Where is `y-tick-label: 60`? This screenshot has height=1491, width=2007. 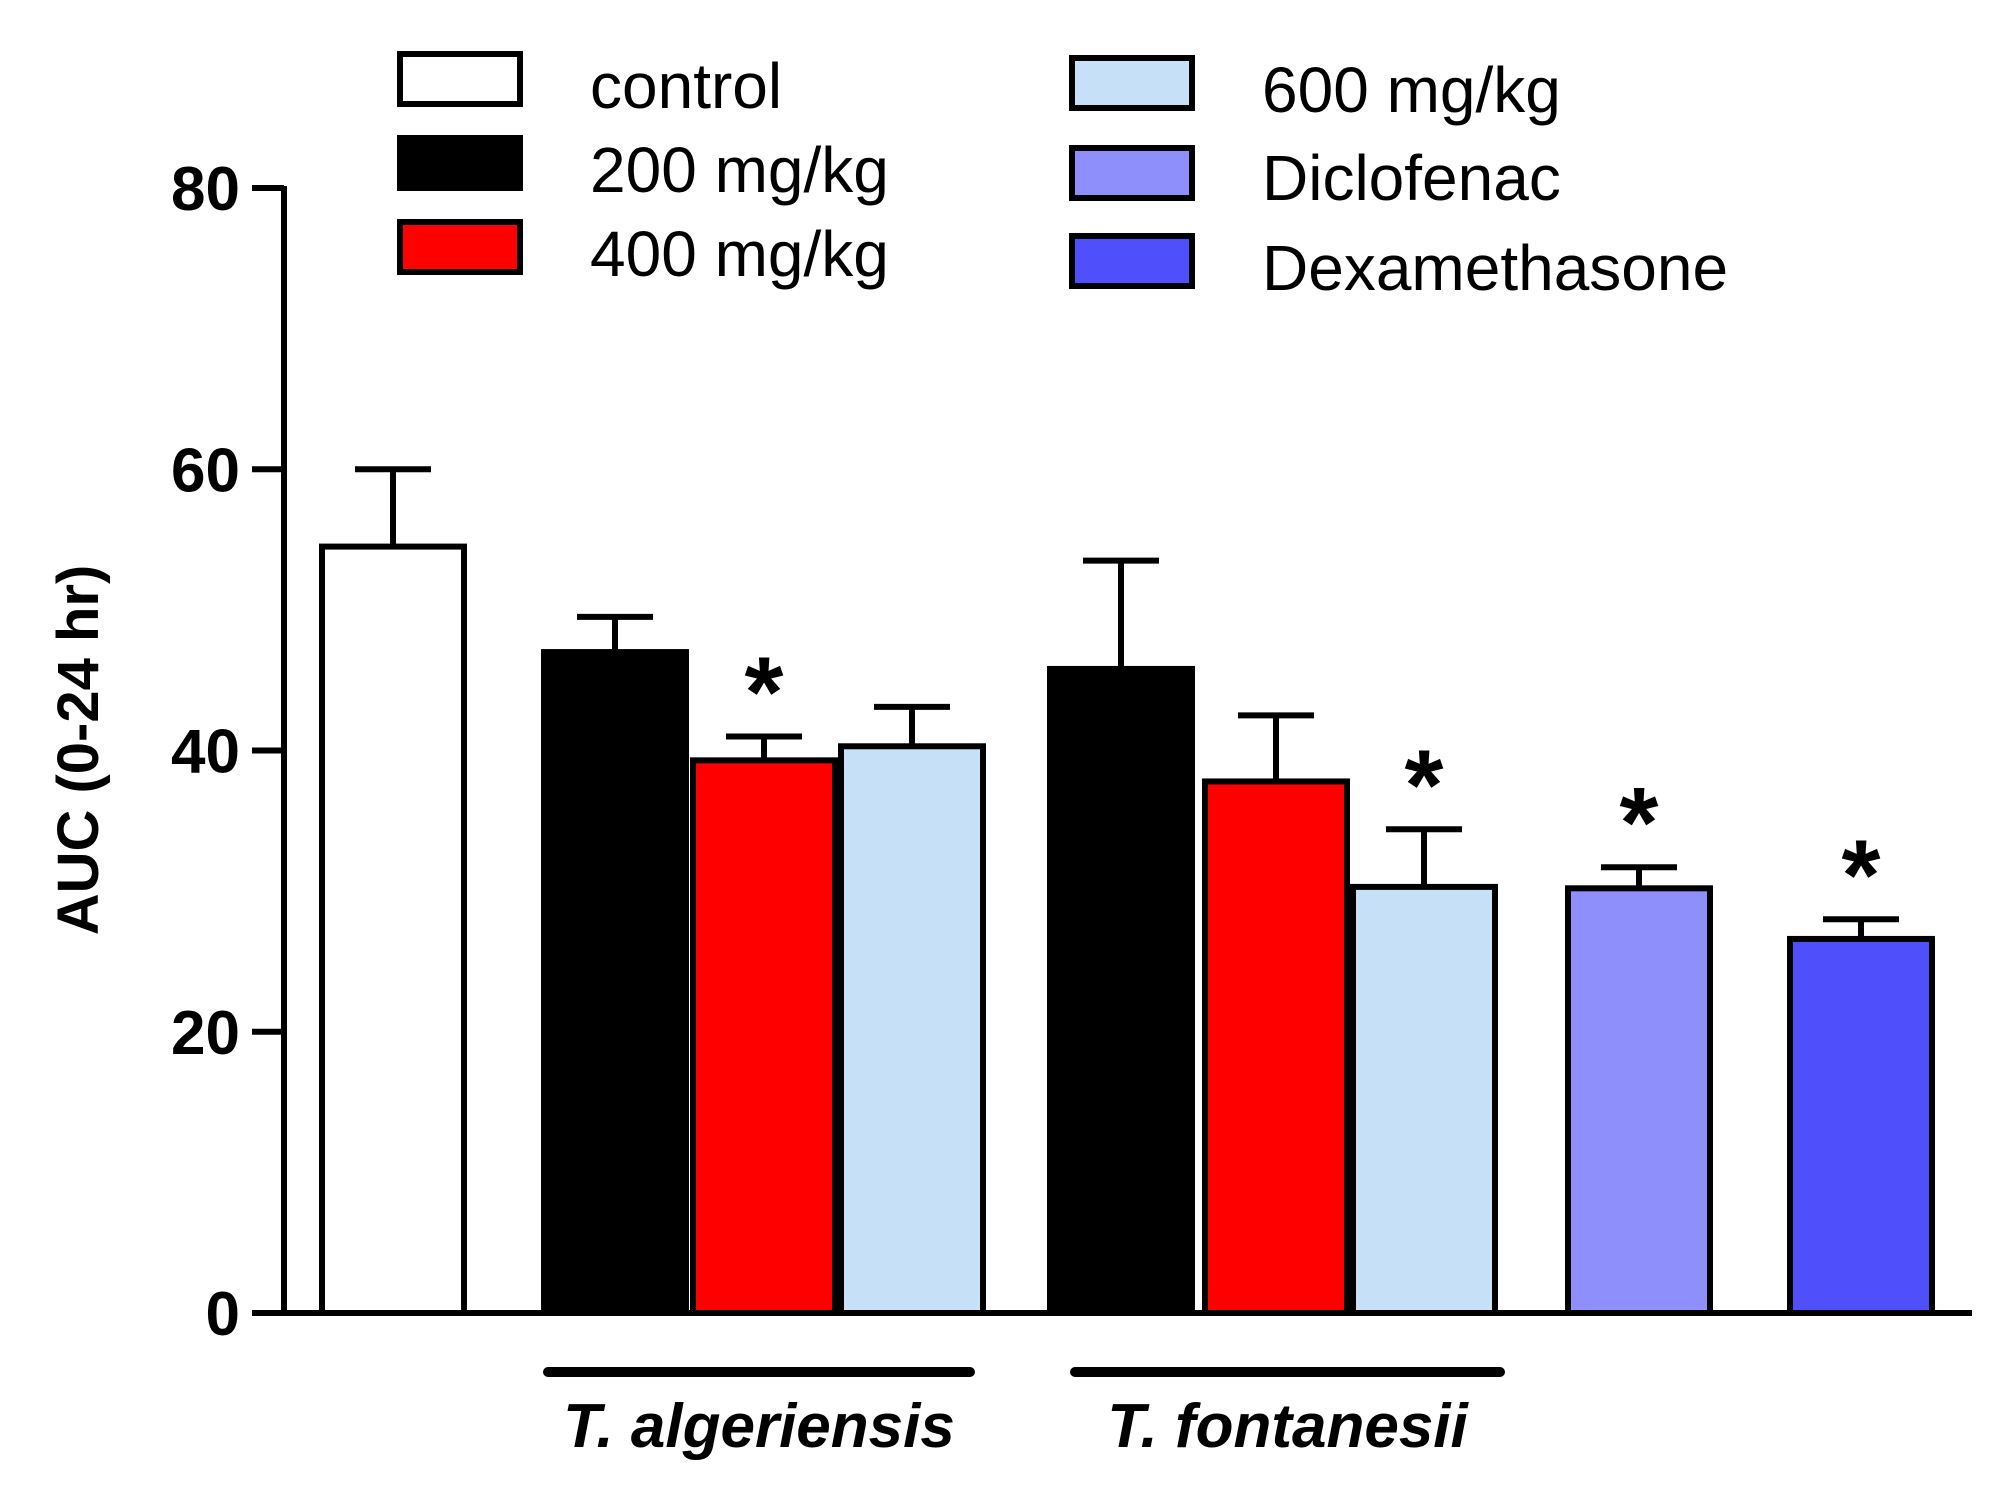 y-tick-label: 60 is located at coordinates (205, 470).